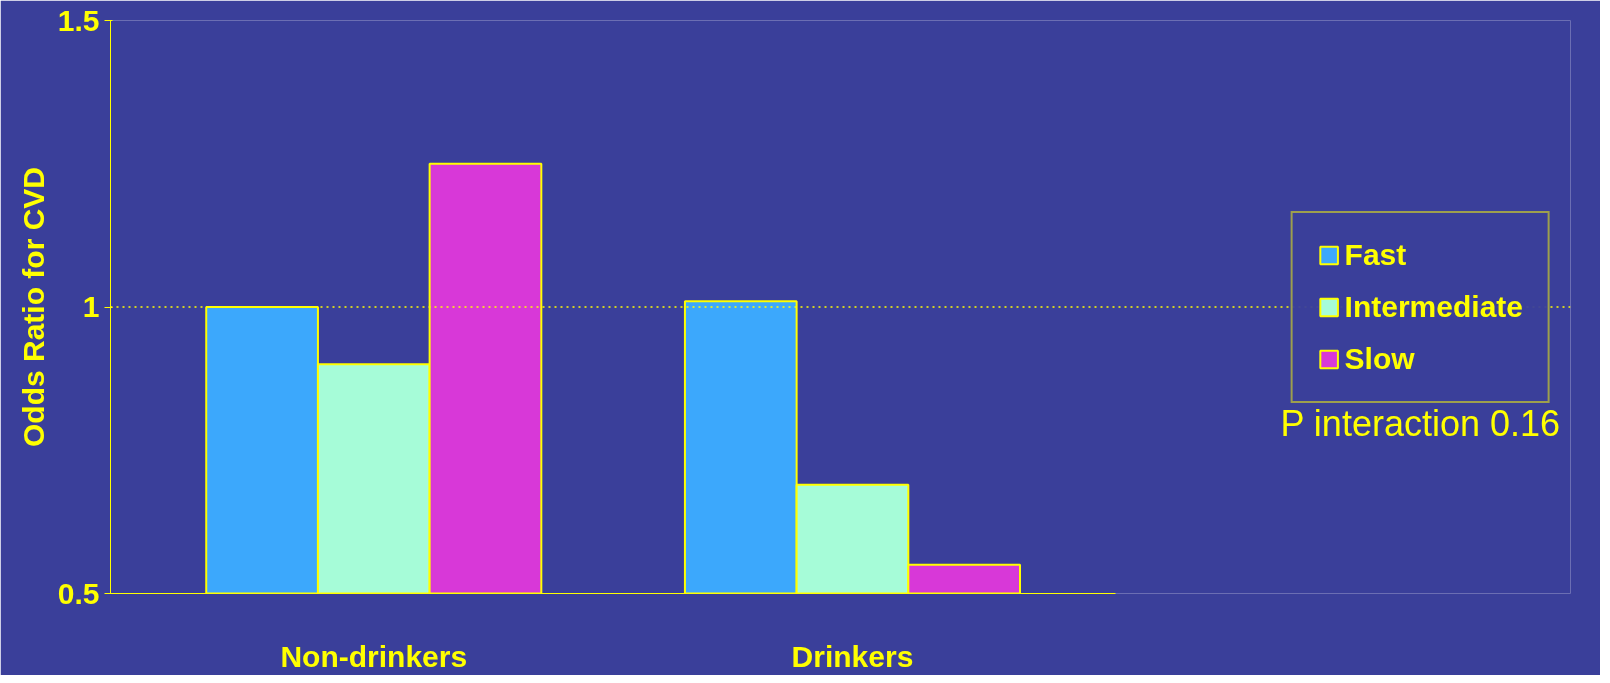 This screenshot has width=1610, height=683. I want to click on y-tick-label: 1.5, so click(78, 20).